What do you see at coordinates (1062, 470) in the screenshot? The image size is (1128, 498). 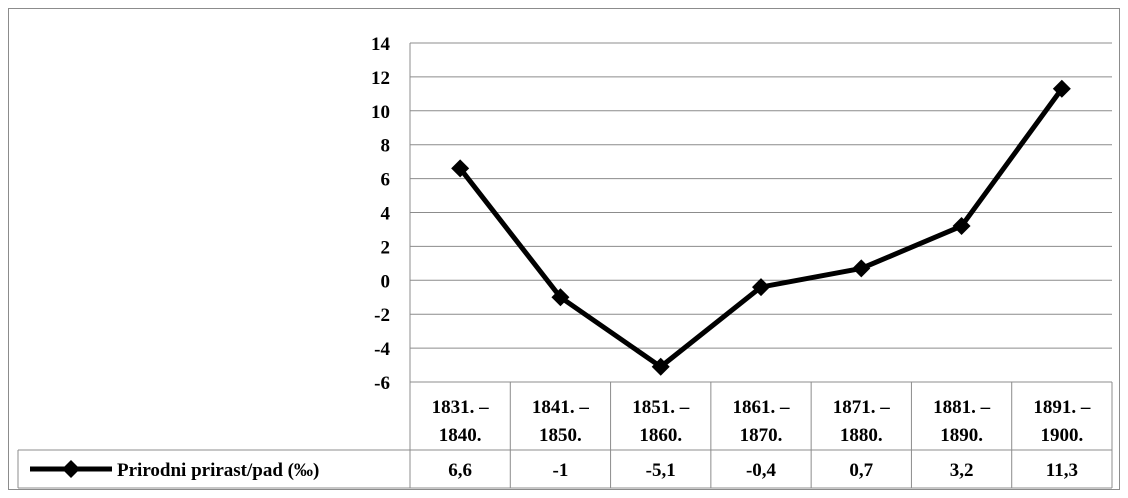 I see `table-value-cell: 11,3` at bounding box center [1062, 470].